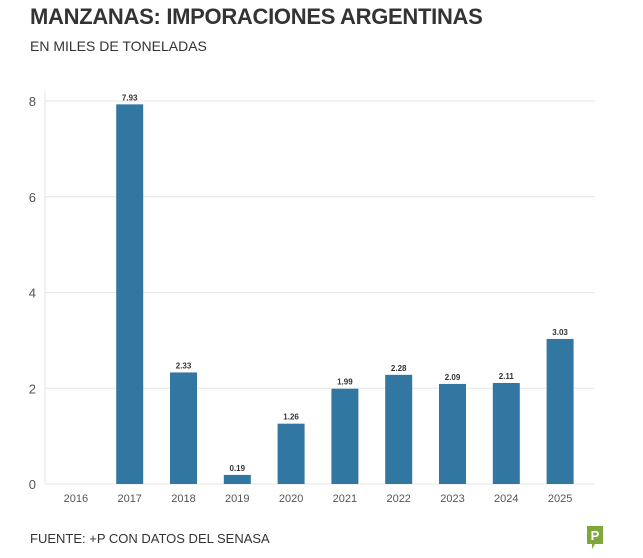  What do you see at coordinates (32, 388) in the screenshot?
I see `y-tick-label: 2` at bounding box center [32, 388].